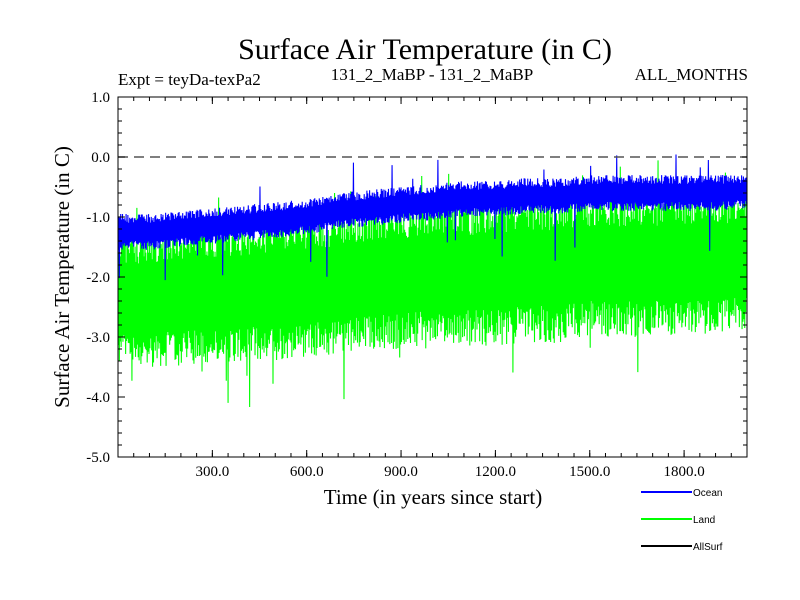 The image size is (800, 600). Describe the element at coordinates (704, 520) in the screenshot. I see `legend-label-land: Land` at that location.